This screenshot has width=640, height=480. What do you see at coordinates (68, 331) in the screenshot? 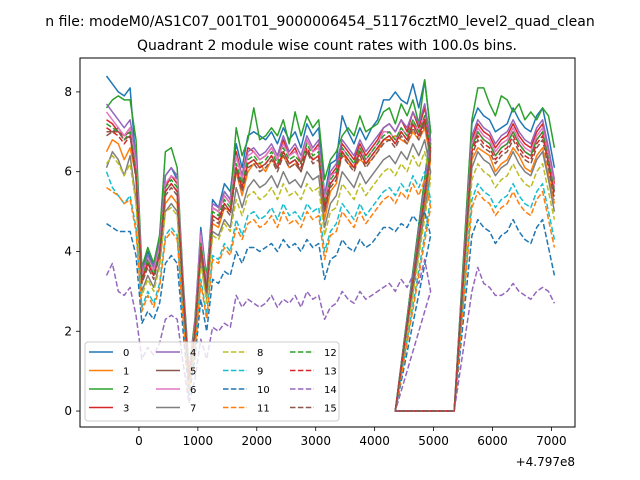
I see `y-tick-label: 2` at bounding box center [68, 331].